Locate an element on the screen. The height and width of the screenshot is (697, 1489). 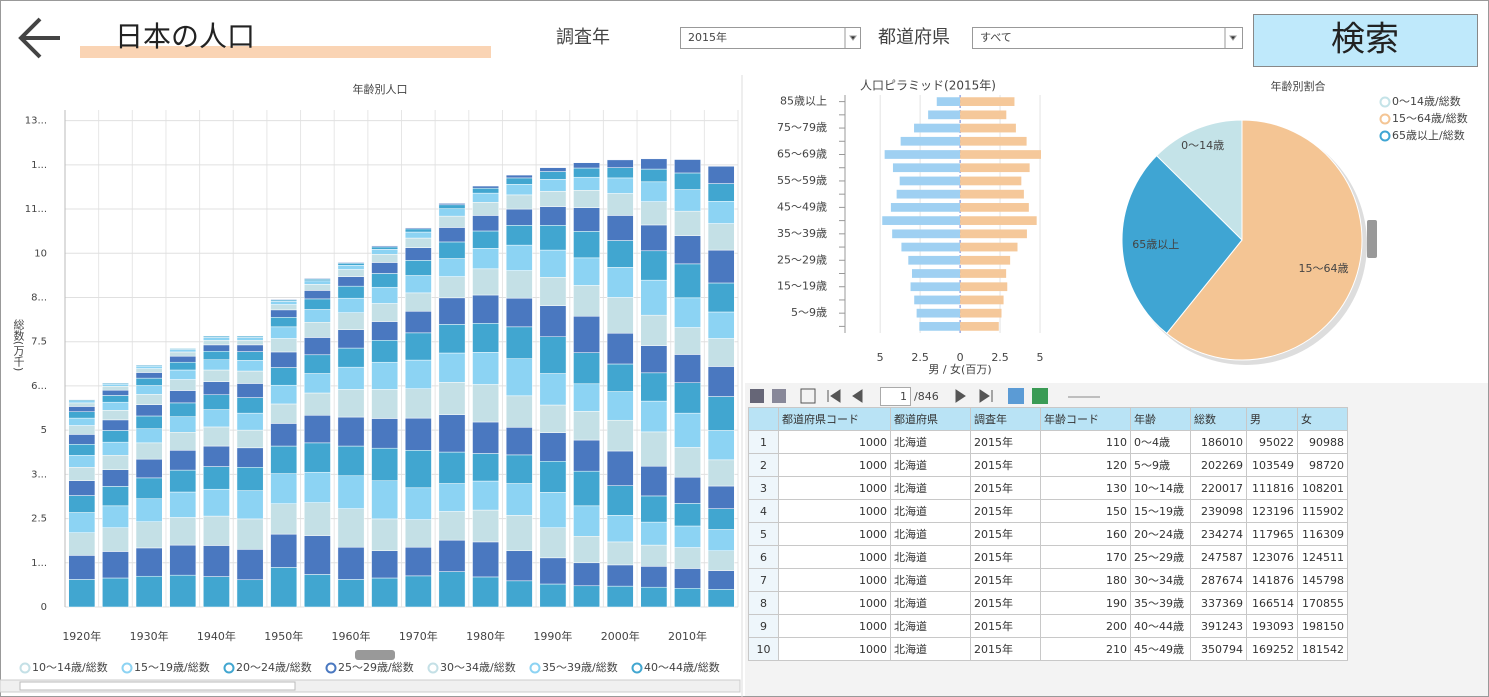
table-cell: 10〜14歳 is located at coordinates (1160, 488).